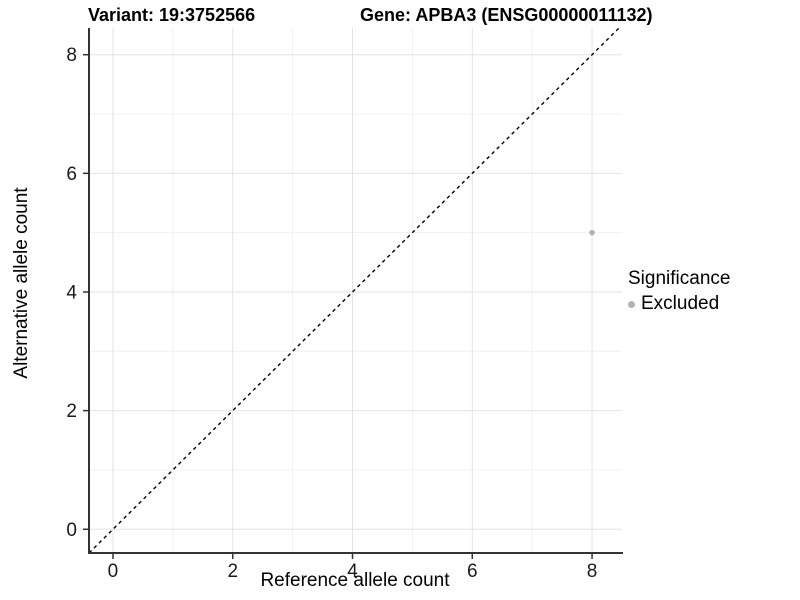 This screenshot has height=600, width=800. What do you see at coordinates (113, 571) in the screenshot?
I see `x-tick-label: 0` at bounding box center [113, 571].